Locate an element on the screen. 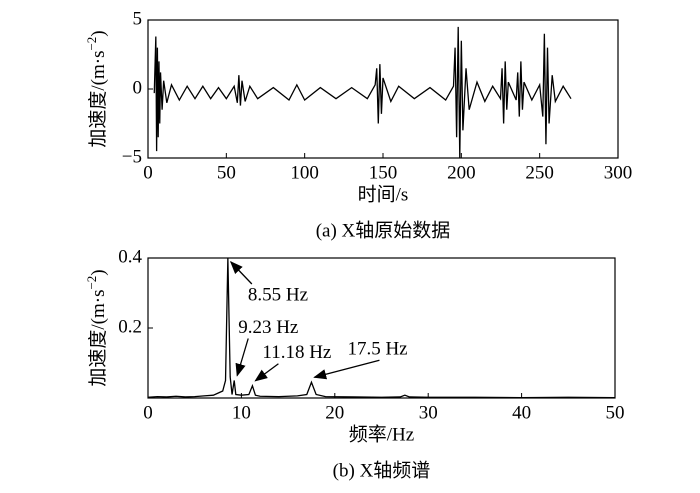 The width and height of the screenshot is (700, 493). x-tick-label: 300 is located at coordinates (618, 172).